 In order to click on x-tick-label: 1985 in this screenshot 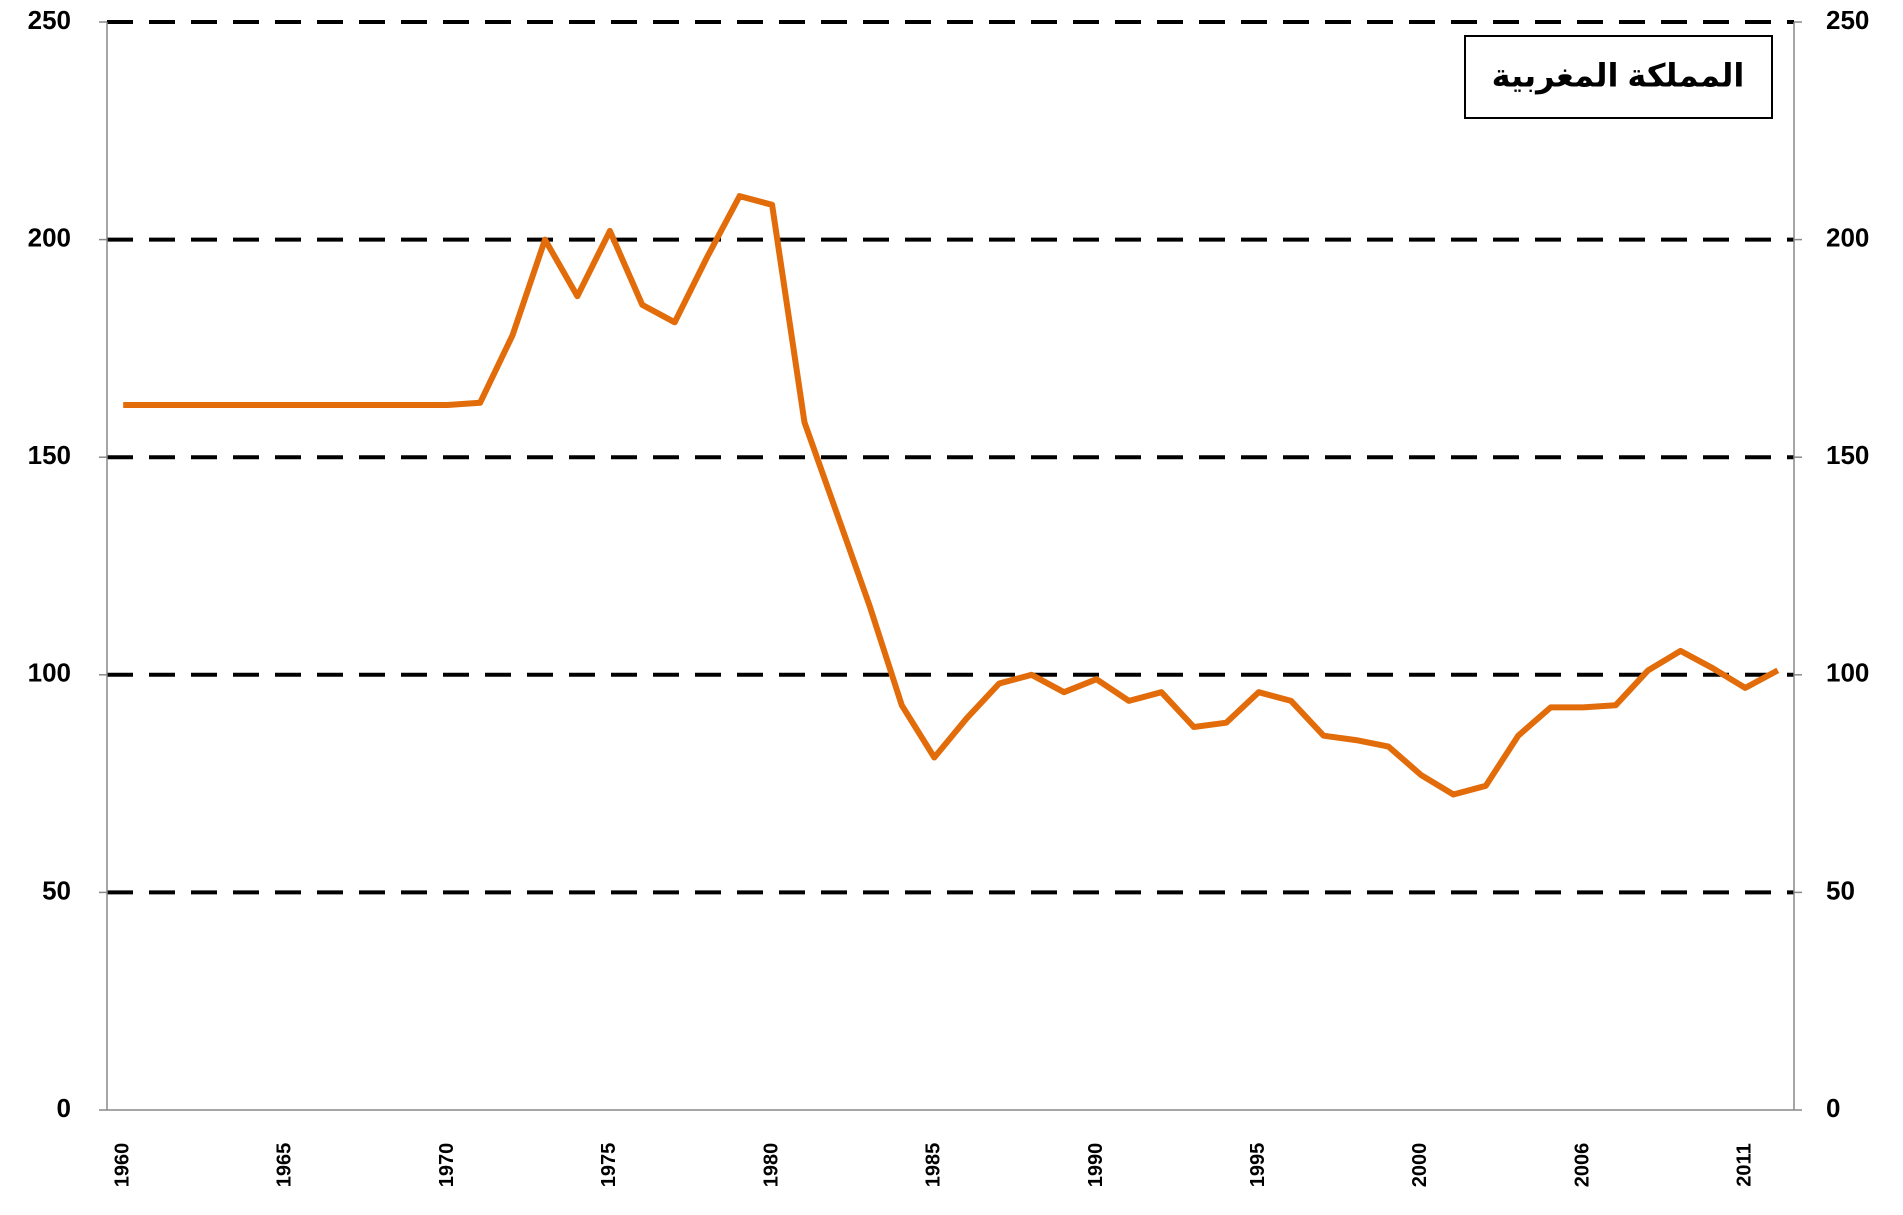, I will do `click(934, 1165)`.